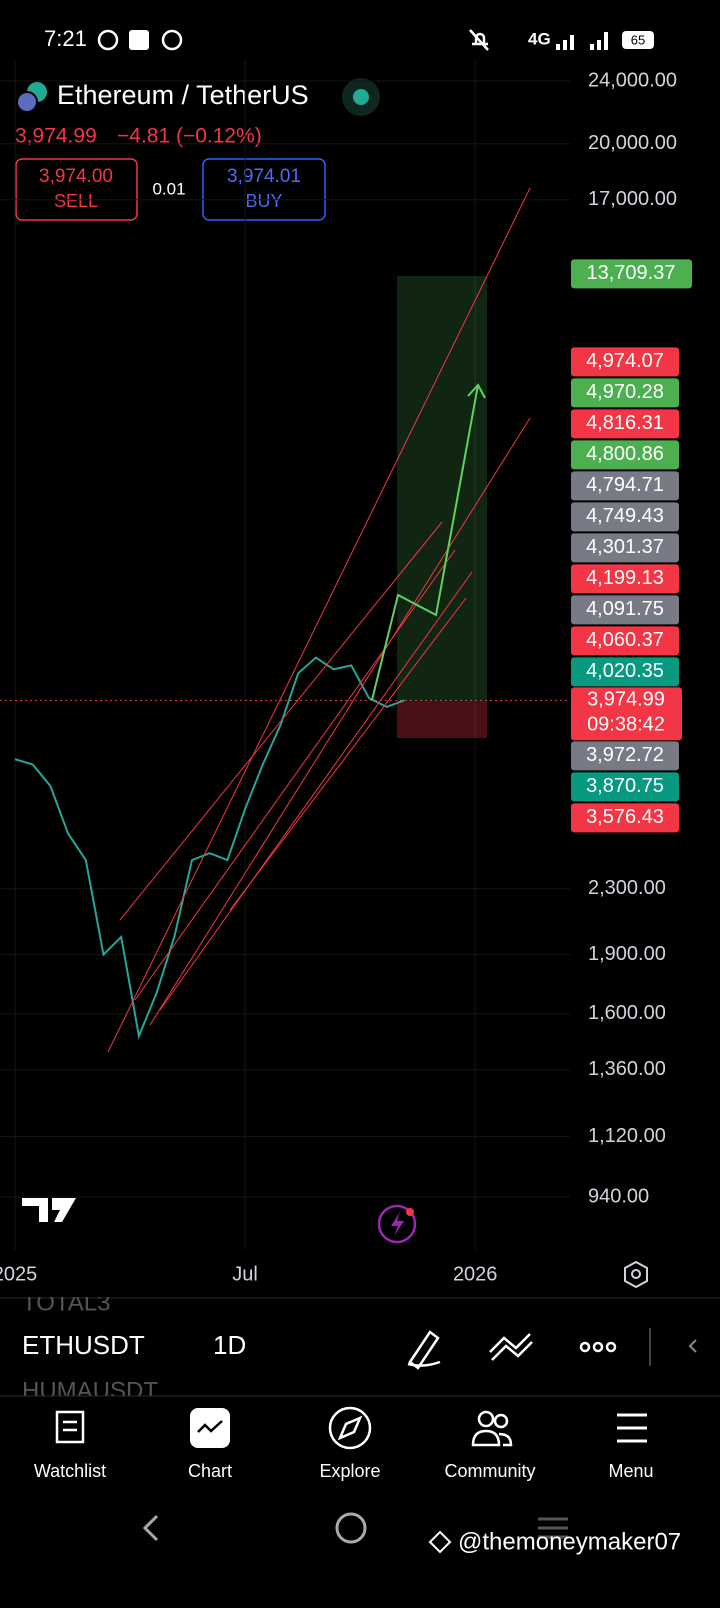 Image resolution: width=720 pixels, height=1608 pixels. I want to click on current-price-box, so click(626, 714).